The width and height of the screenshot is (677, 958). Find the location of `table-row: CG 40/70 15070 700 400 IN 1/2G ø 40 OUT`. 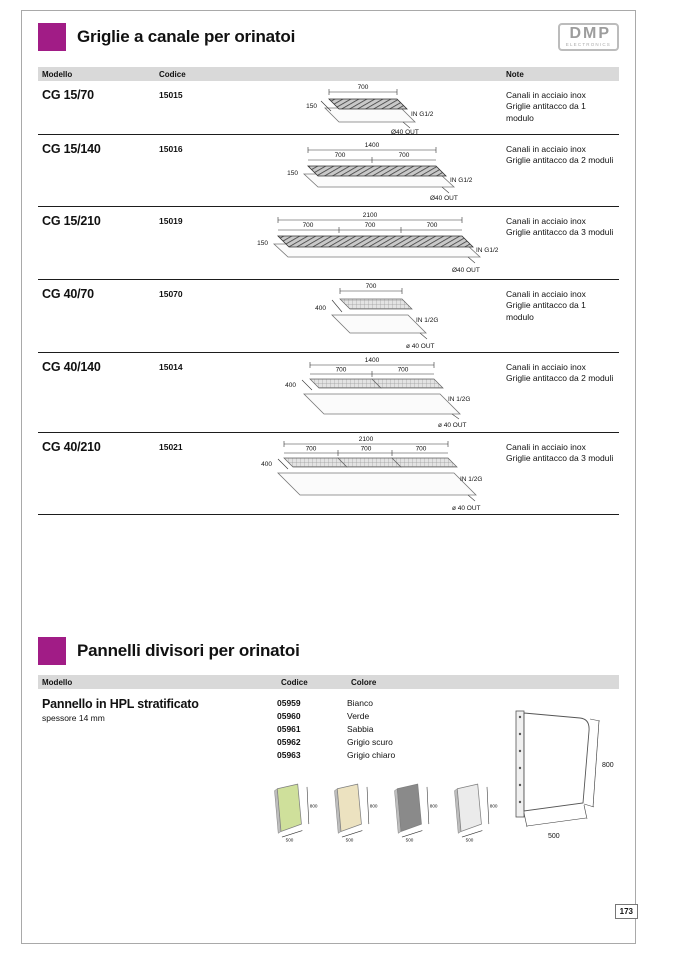

table-row: CG 40/70 15070 700 400 IN 1/2G ø 40 OUT is located at coordinates (328, 316).